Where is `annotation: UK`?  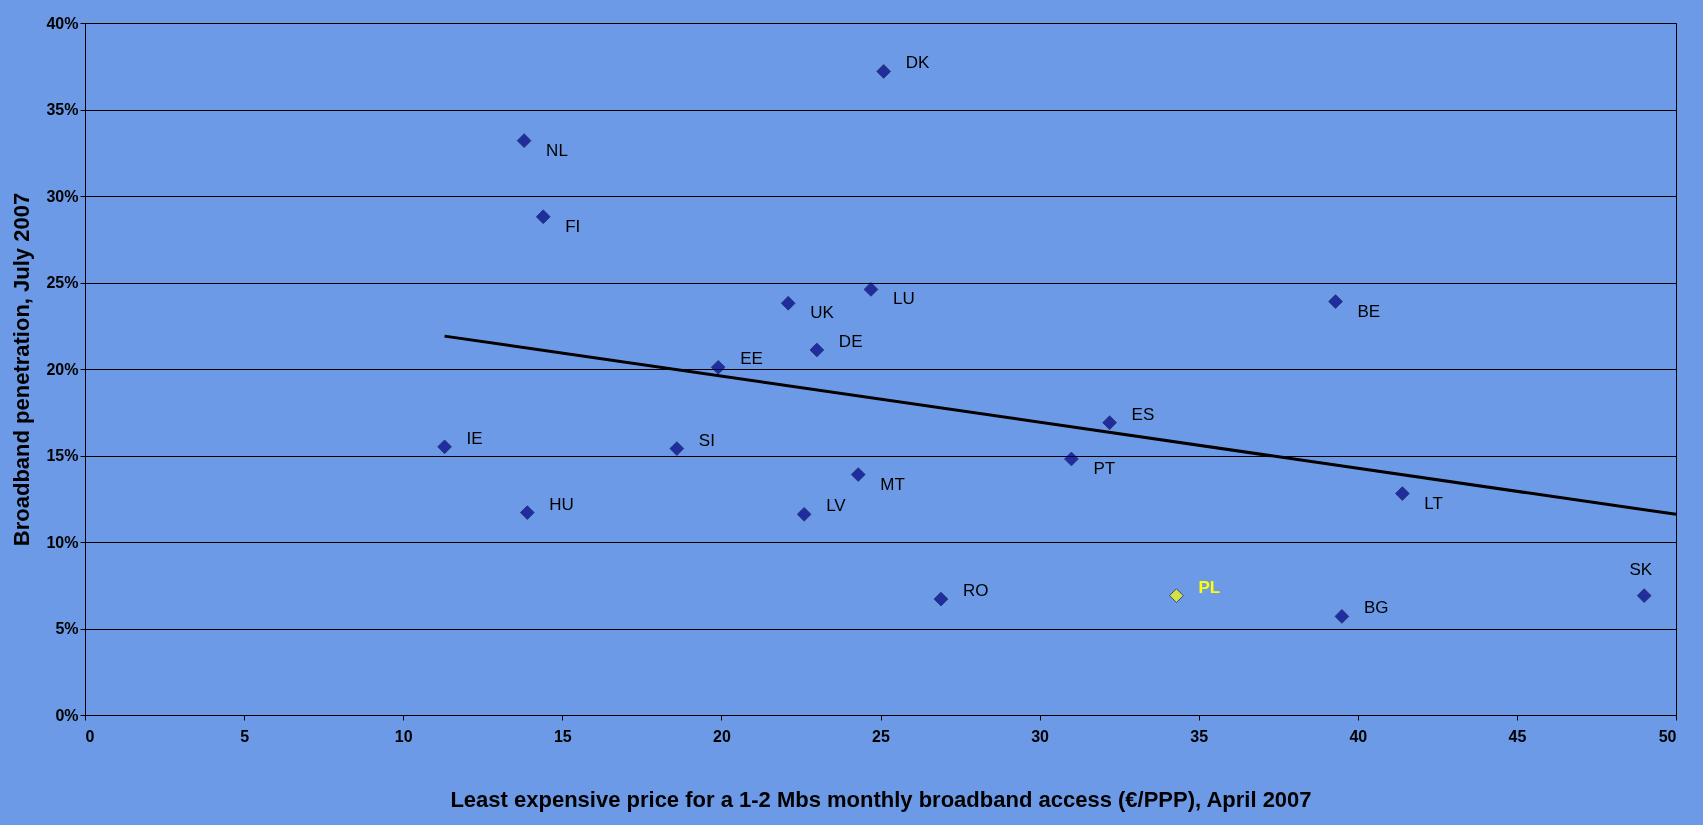
annotation: UK is located at coordinates (822, 313).